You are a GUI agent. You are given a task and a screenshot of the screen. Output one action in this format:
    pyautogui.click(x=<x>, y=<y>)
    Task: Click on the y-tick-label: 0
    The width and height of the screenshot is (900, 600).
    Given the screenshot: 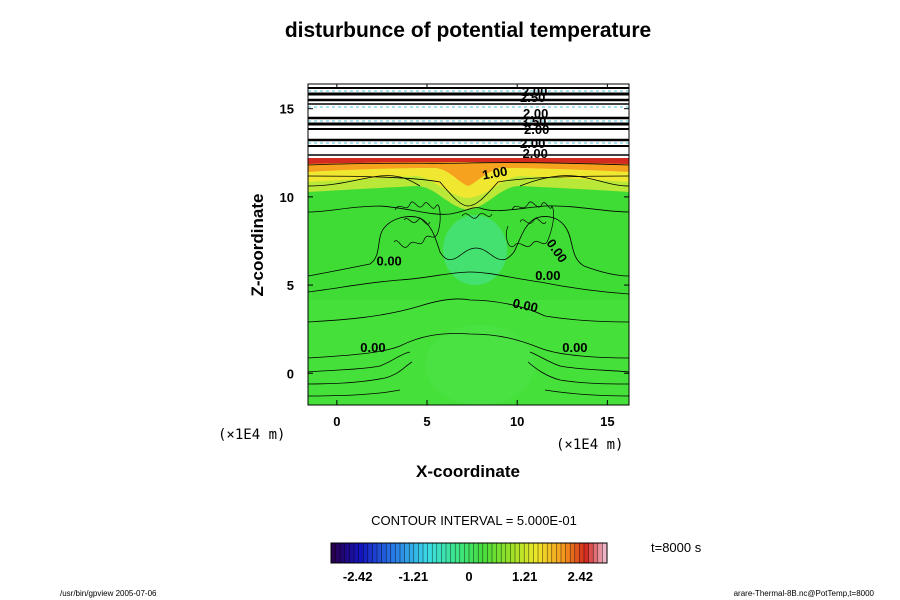 What is the action you would take?
    pyautogui.click(x=290, y=373)
    